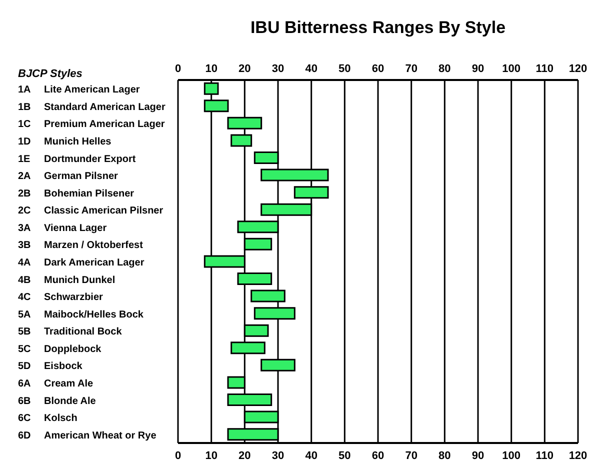 This screenshot has height=465, width=600. What do you see at coordinates (77, 159) in the screenshot?
I see `category-label: 1E Dortmunder Export` at bounding box center [77, 159].